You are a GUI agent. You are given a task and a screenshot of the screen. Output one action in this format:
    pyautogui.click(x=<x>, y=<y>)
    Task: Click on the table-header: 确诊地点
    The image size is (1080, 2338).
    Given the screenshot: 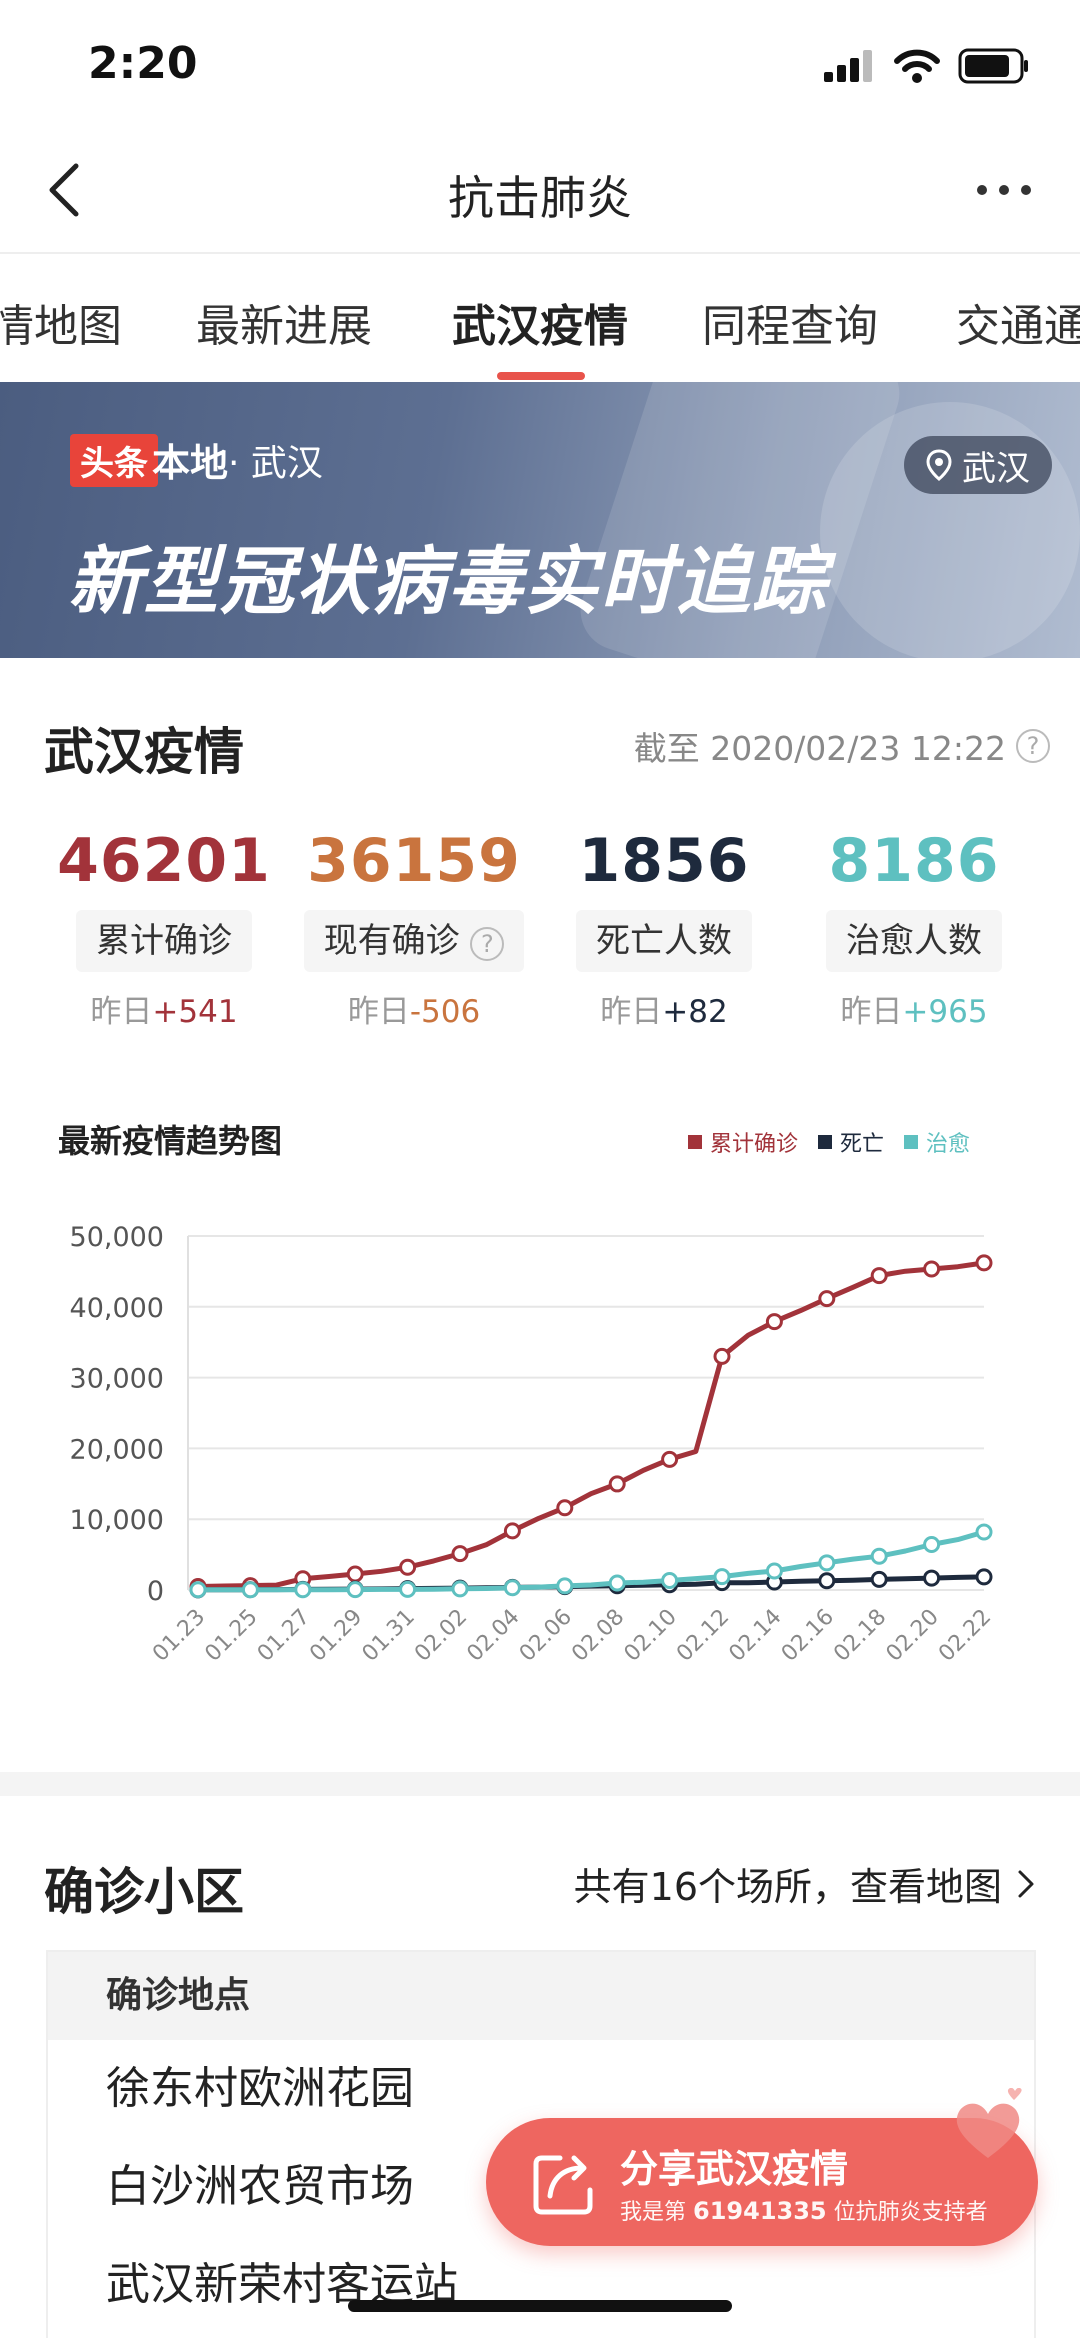 What is the action you would take?
    pyautogui.click(x=541, y=1996)
    